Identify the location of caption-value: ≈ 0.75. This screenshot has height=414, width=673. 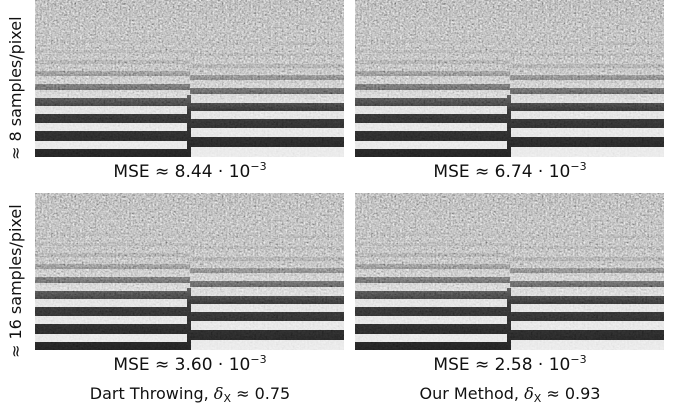
(260, 393).